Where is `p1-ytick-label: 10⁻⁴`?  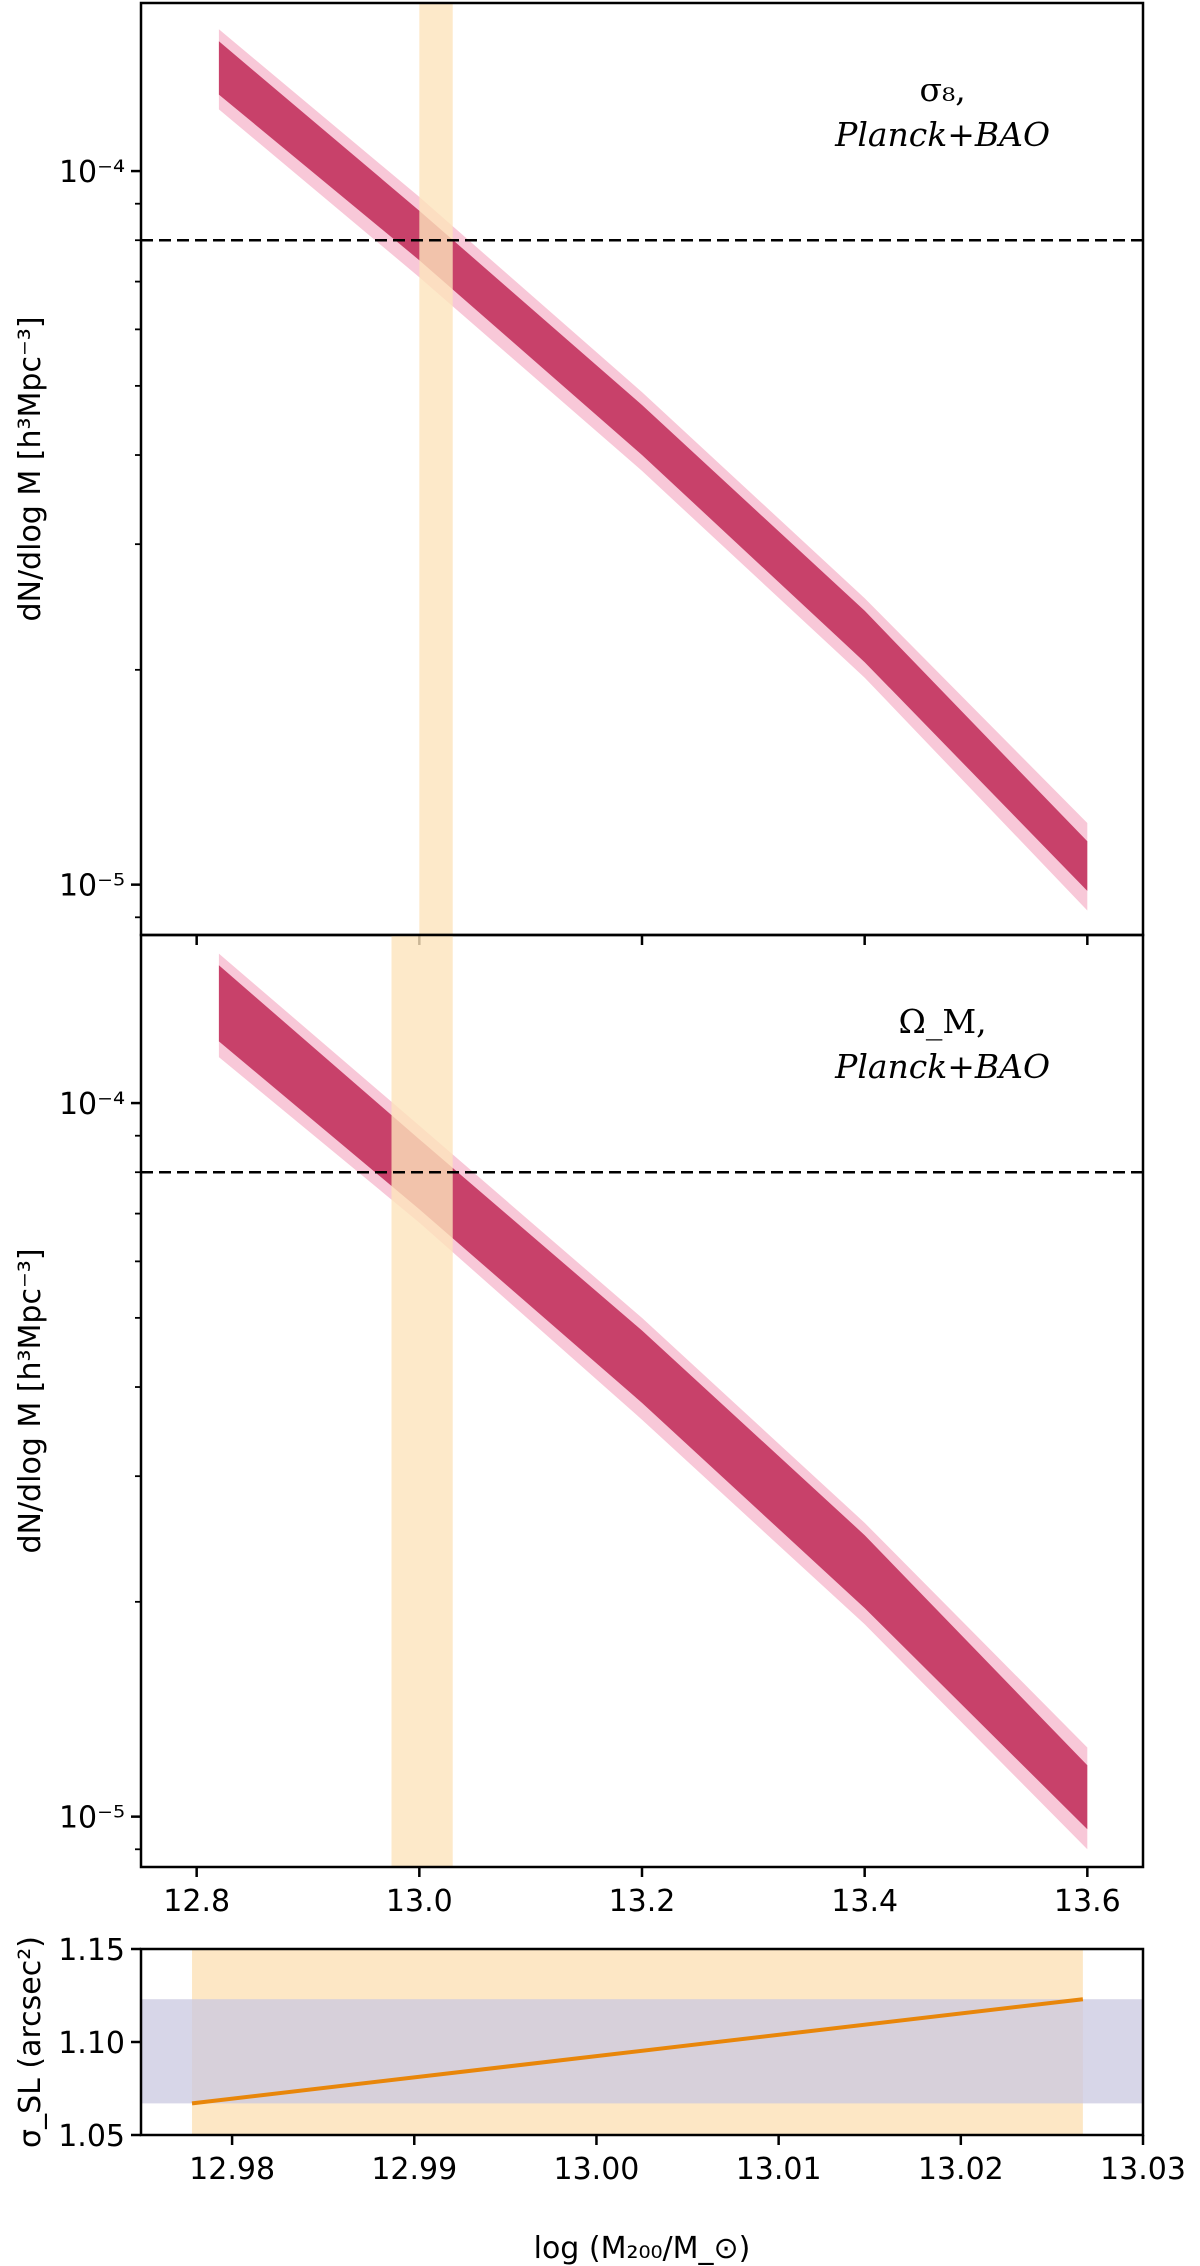
p1-ytick-label: 10⁻⁴ is located at coordinates (92, 172).